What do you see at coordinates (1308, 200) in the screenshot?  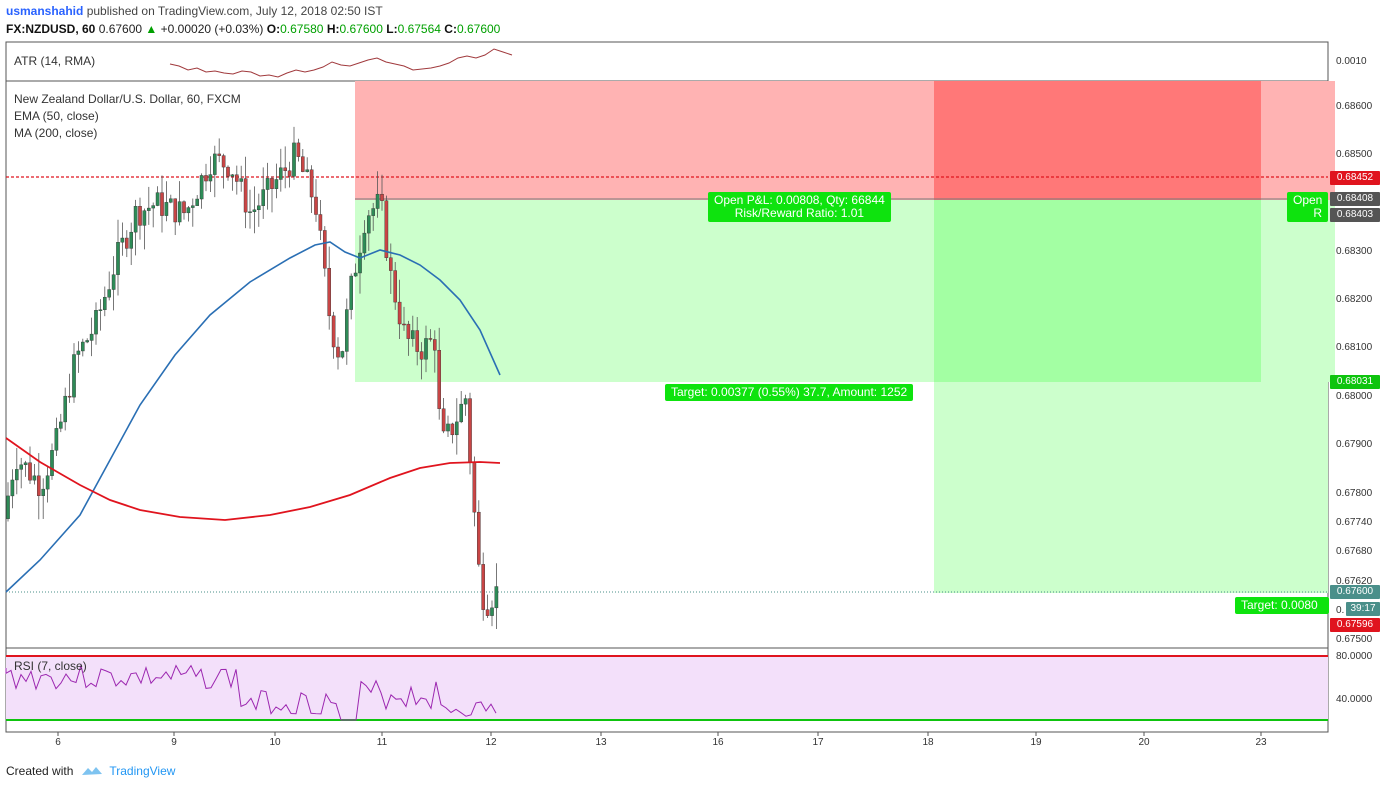 I see `open-label-2: Open` at bounding box center [1308, 200].